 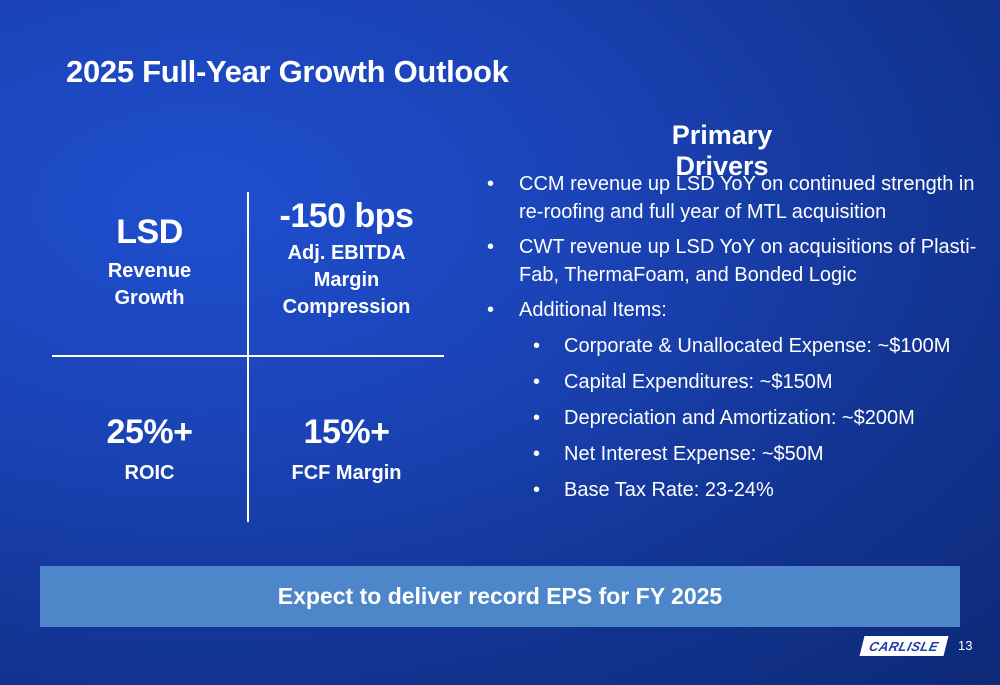 I want to click on grid-vertical-divider, so click(x=248, y=357).